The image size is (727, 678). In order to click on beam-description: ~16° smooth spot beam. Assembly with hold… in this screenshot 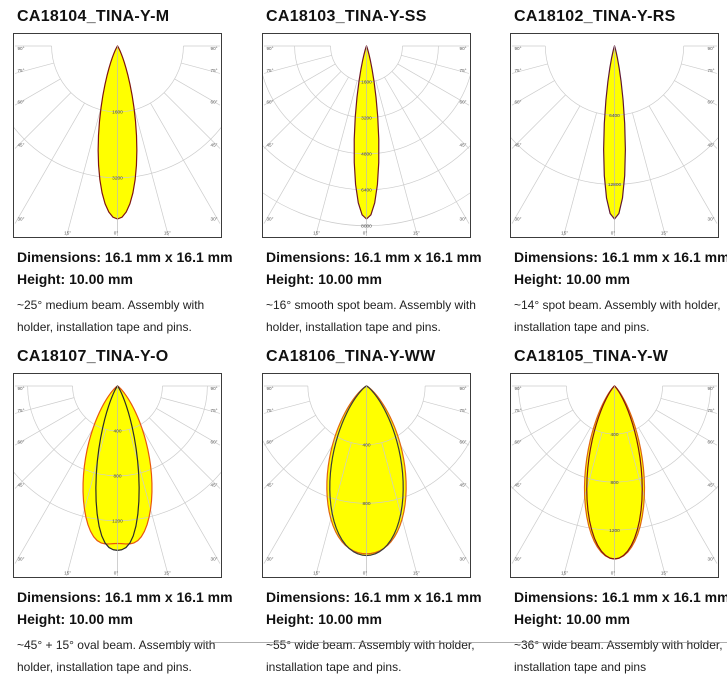, I will do `click(385, 316)`.